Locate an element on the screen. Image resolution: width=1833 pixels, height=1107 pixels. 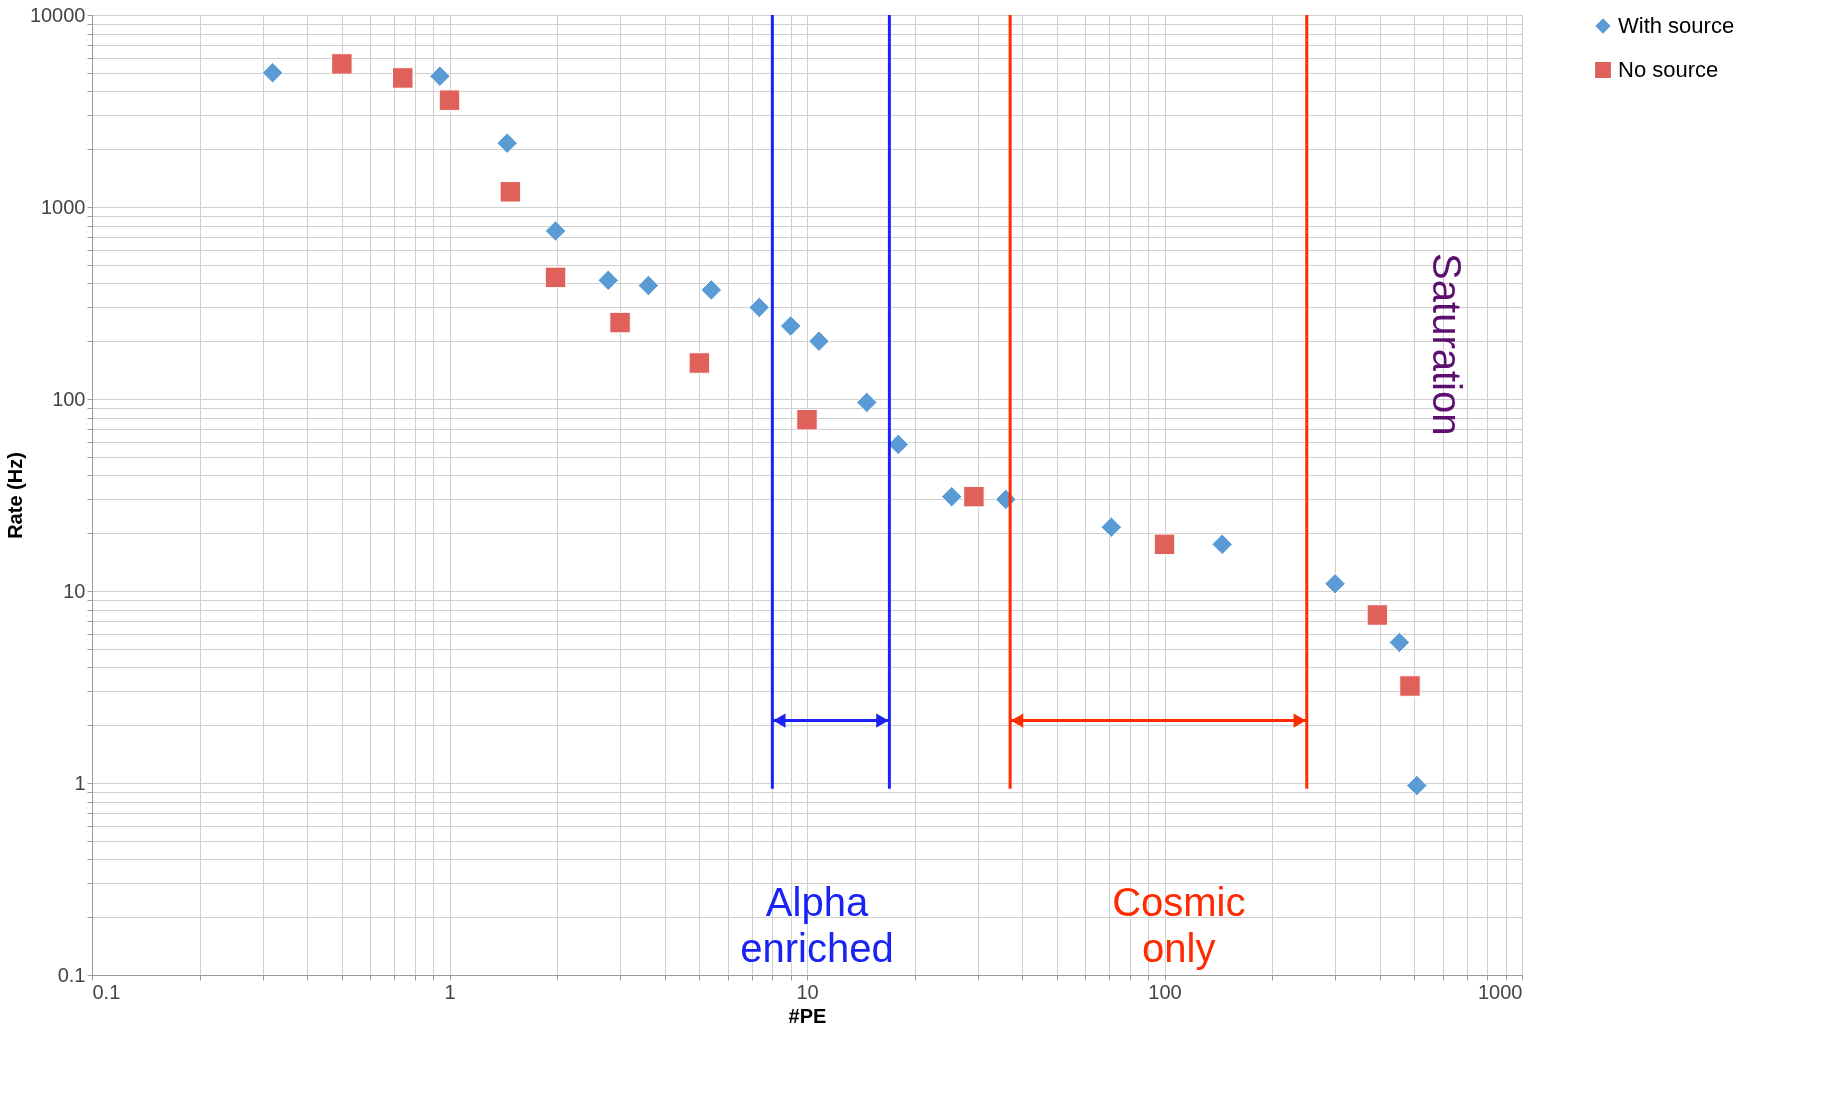
x-tick-label: 1000 is located at coordinates (1500, 991).